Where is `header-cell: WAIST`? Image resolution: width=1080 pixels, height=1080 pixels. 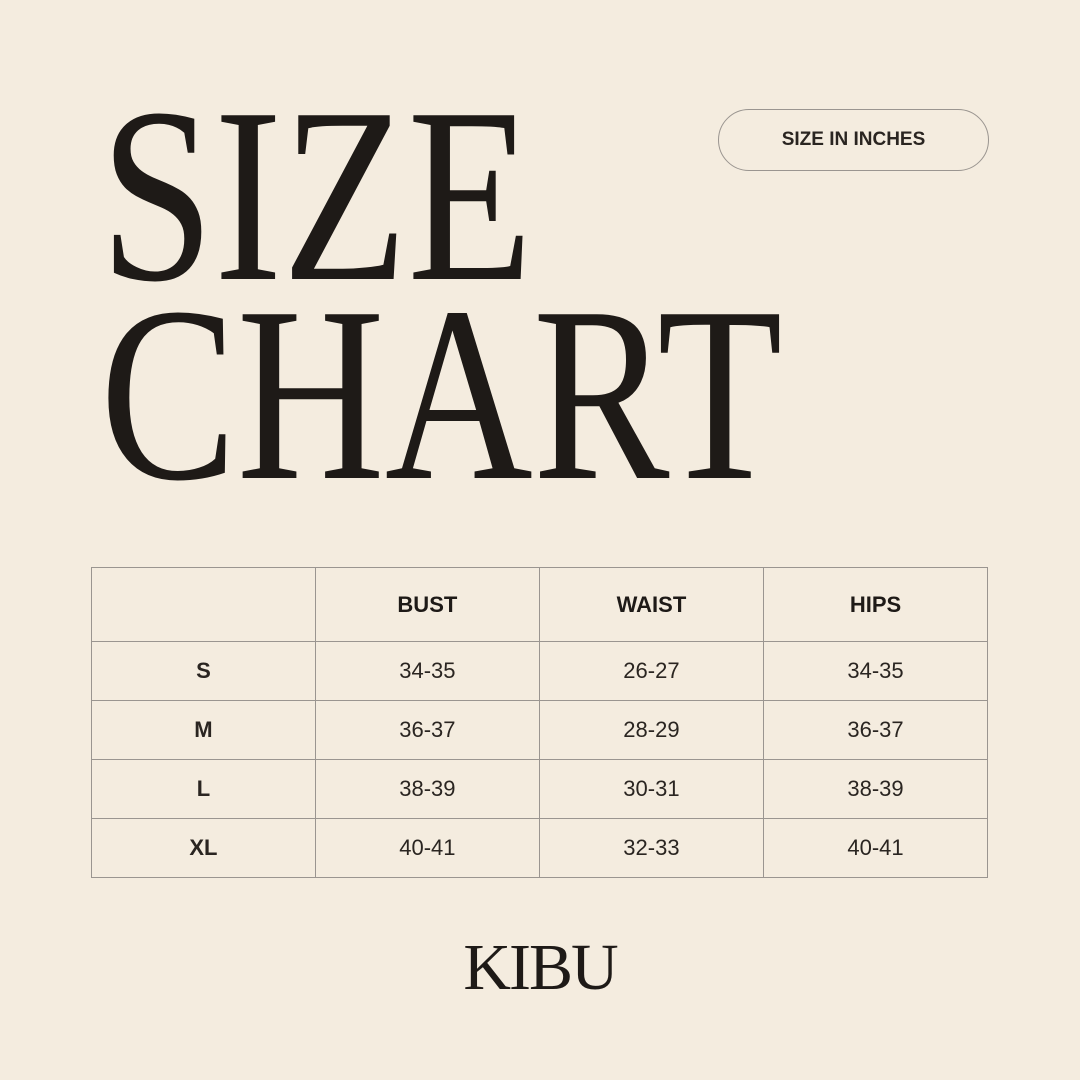 header-cell: WAIST is located at coordinates (651, 604).